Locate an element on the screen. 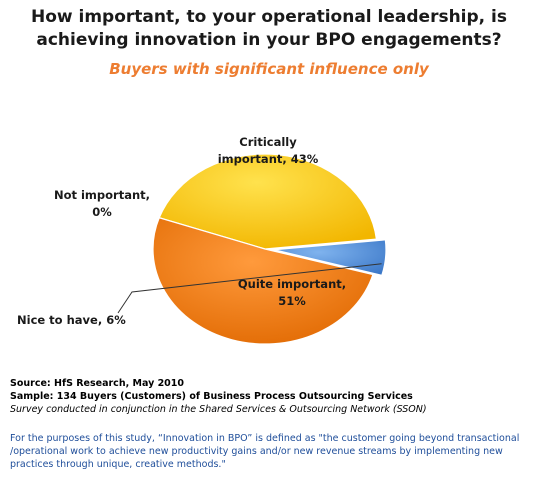  data-label-quite-important: Quite important, 51% is located at coordinates (292, 292).